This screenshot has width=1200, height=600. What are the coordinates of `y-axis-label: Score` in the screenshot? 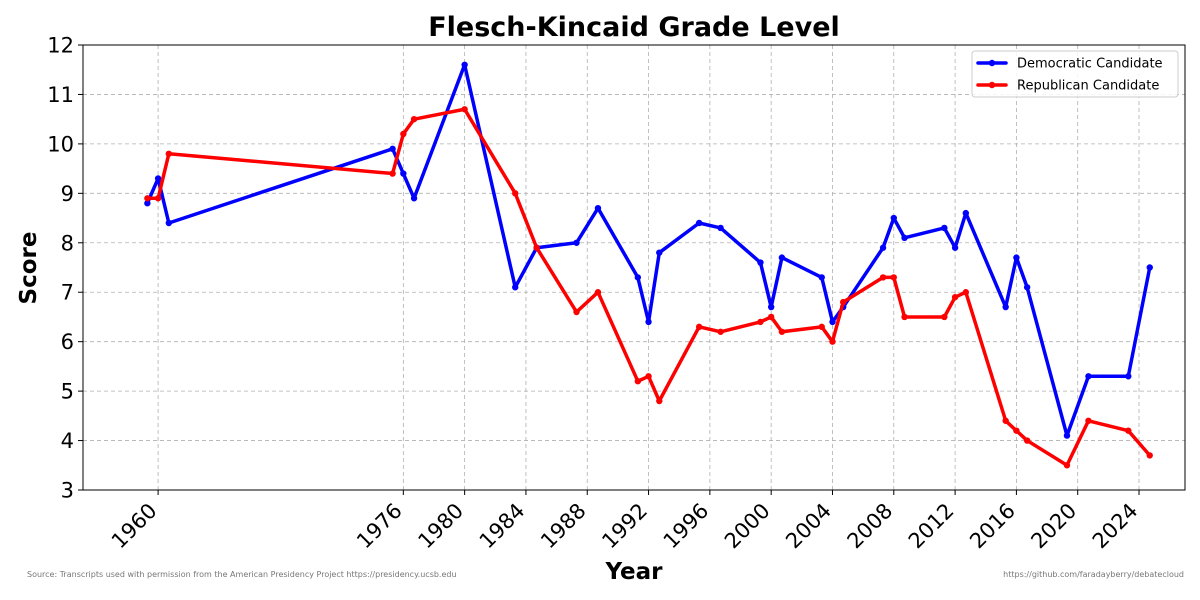 It's located at (29, 268).